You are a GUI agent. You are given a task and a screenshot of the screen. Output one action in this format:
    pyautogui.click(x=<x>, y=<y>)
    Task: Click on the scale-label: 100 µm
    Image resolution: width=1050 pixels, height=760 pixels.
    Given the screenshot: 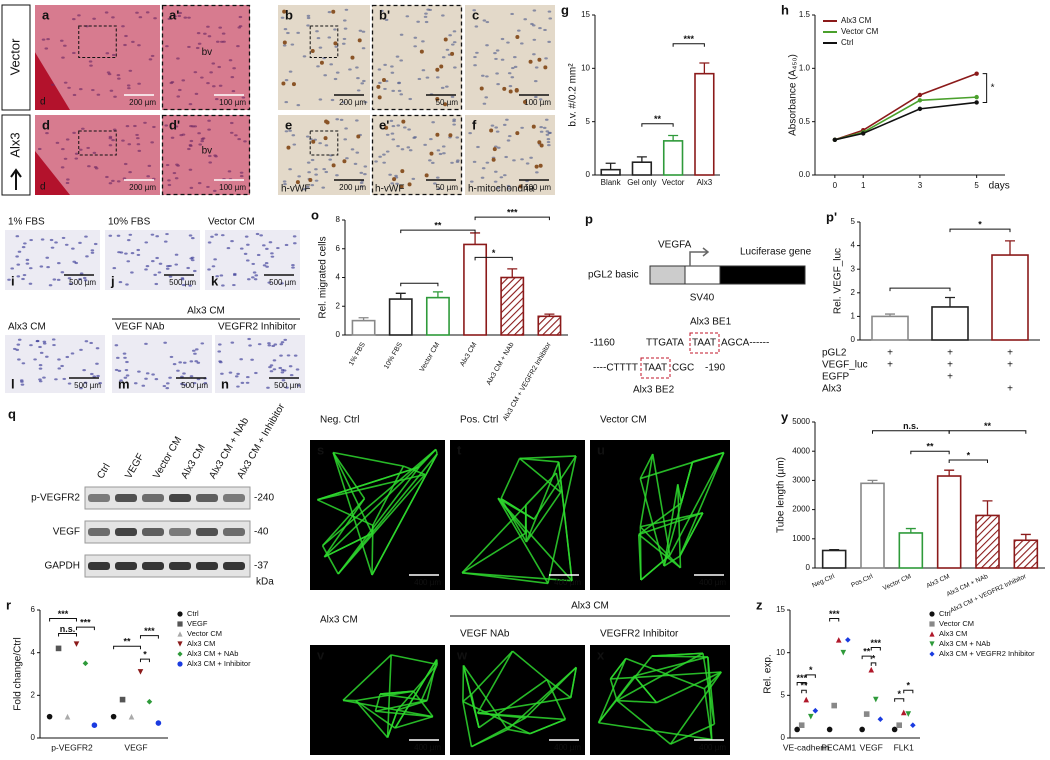 What is the action you would take?
    pyautogui.click(x=232, y=102)
    